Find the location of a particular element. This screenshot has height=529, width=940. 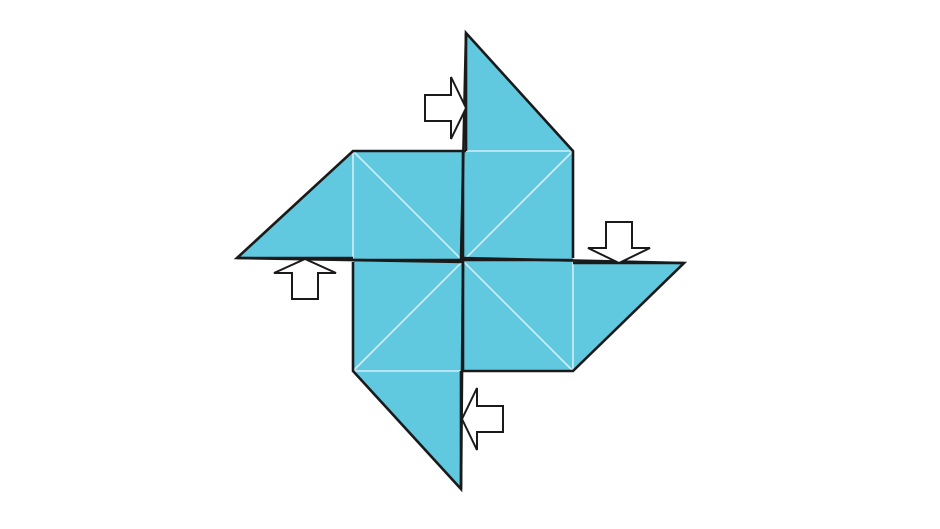

arrow-up-icon is located at coordinates (305, 278).